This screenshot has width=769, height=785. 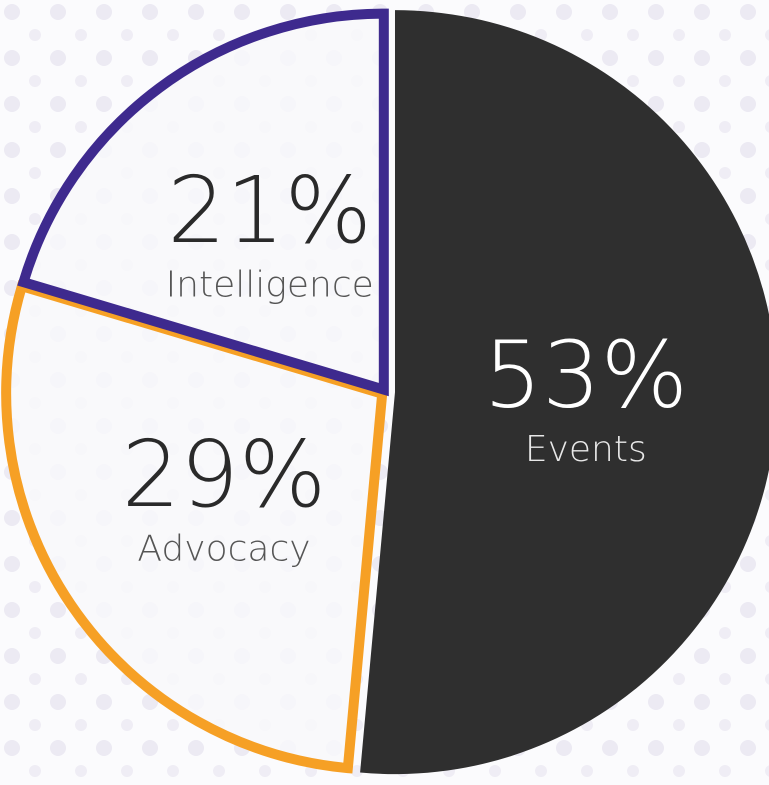 I want to click on category-label: Intelligence, so click(x=270, y=284).